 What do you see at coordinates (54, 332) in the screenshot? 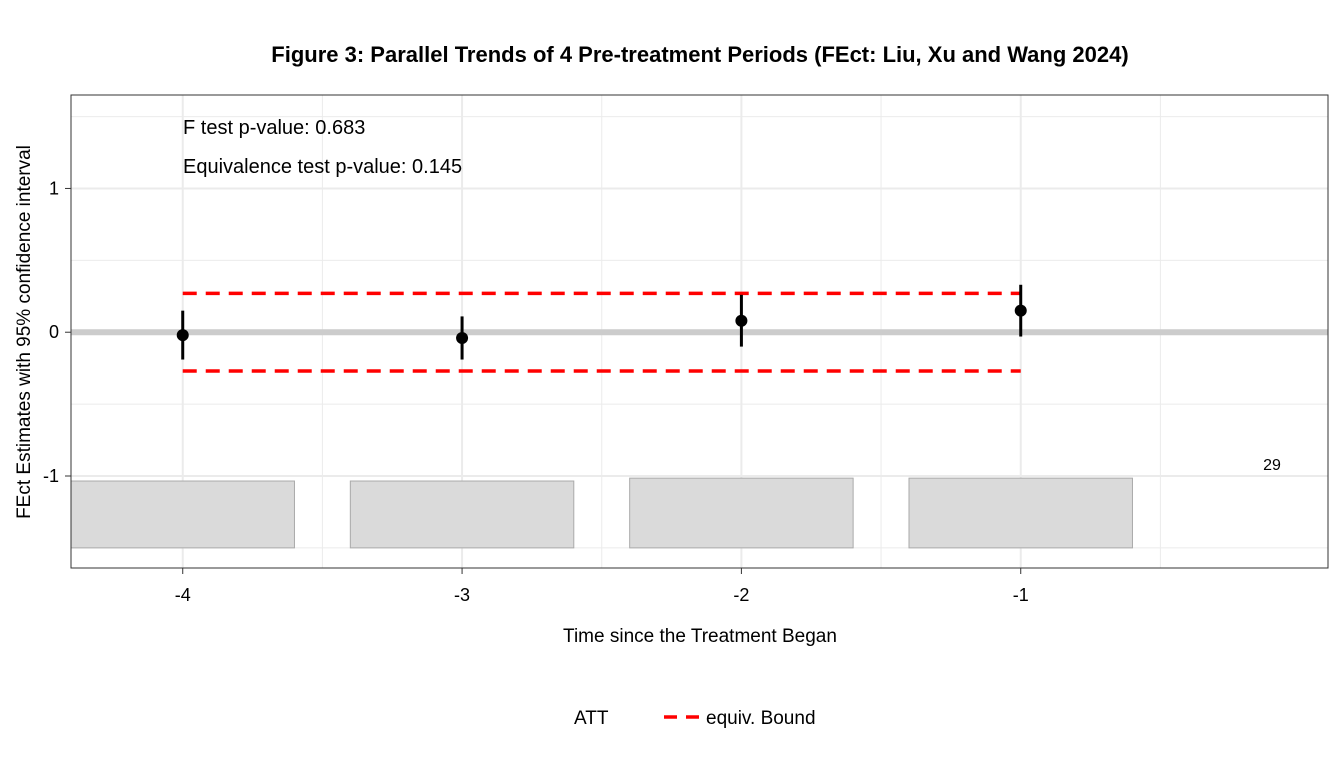
I see `y-tick-label: 0` at bounding box center [54, 332].